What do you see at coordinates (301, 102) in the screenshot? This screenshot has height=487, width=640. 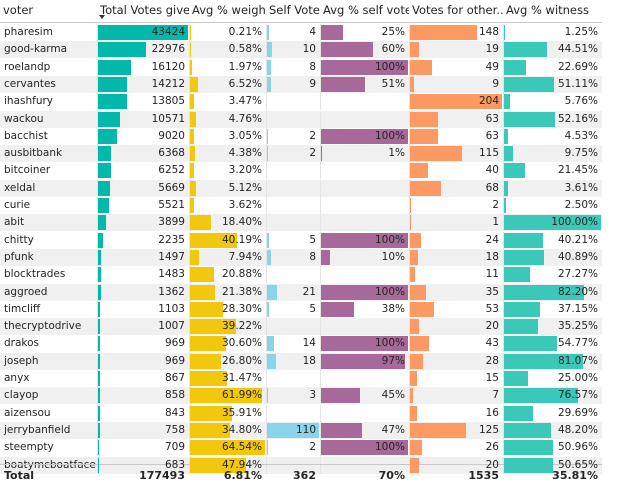 I see `table-row: ihashfury 13805 3.47% 204 5.76%` at bounding box center [301, 102].